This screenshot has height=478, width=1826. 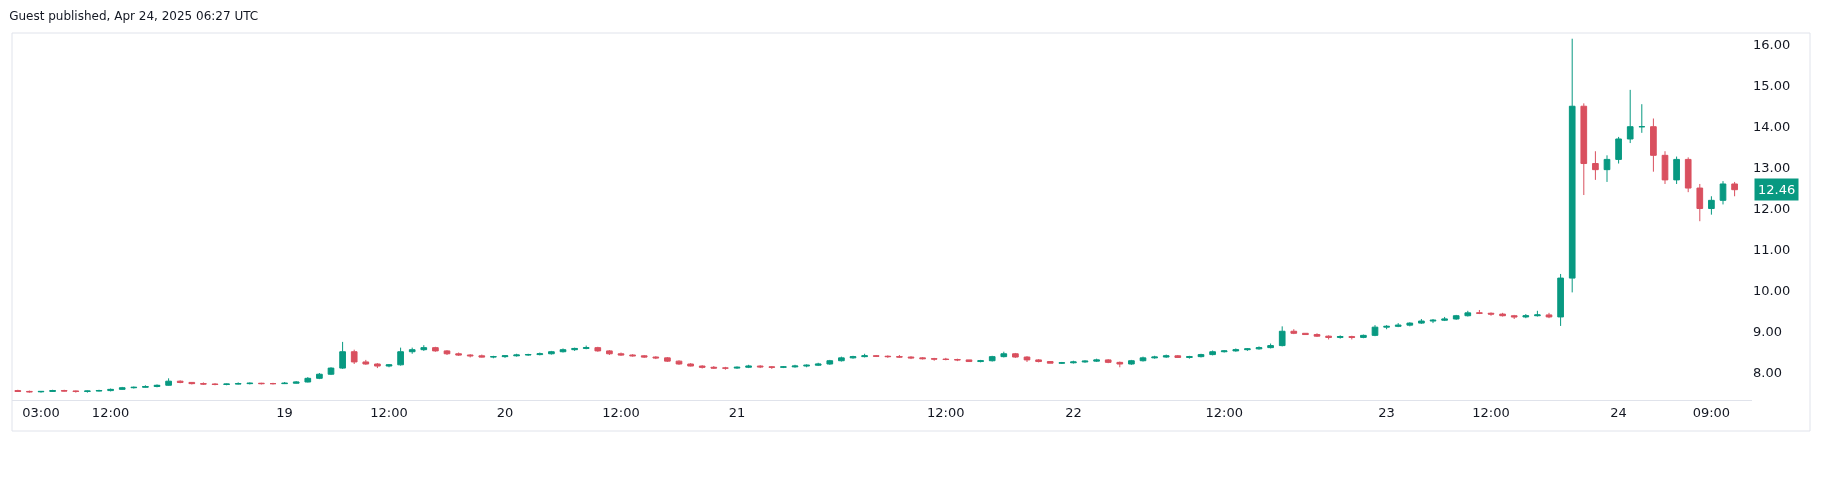 What do you see at coordinates (1711, 412) in the screenshot?
I see `x-tick-label: 09:00` at bounding box center [1711, 412].